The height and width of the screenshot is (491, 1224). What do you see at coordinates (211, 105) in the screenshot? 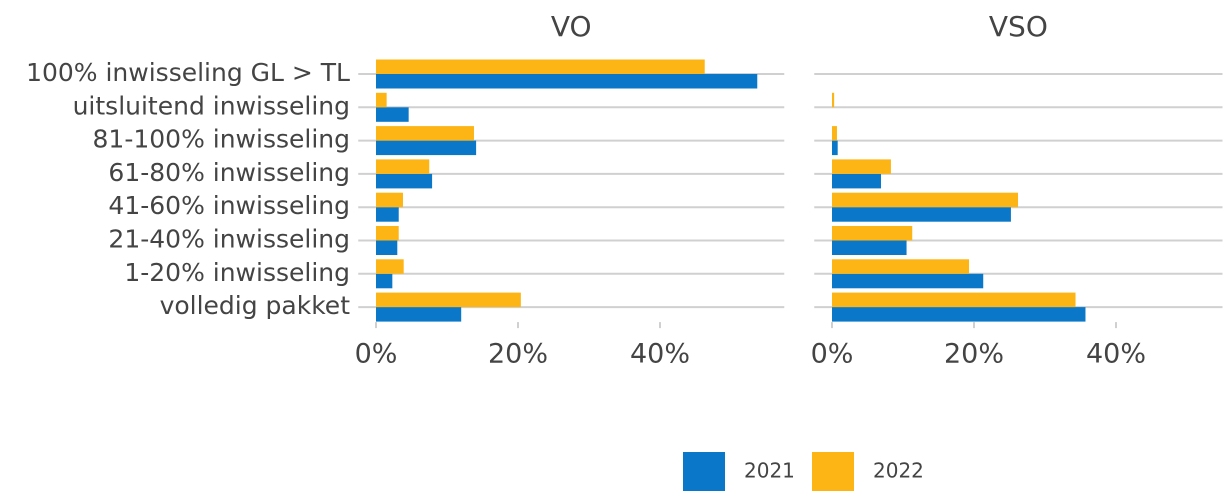
I see `y-tick-label: uitsluitend inwisseling` at bounding box center [211, 105].